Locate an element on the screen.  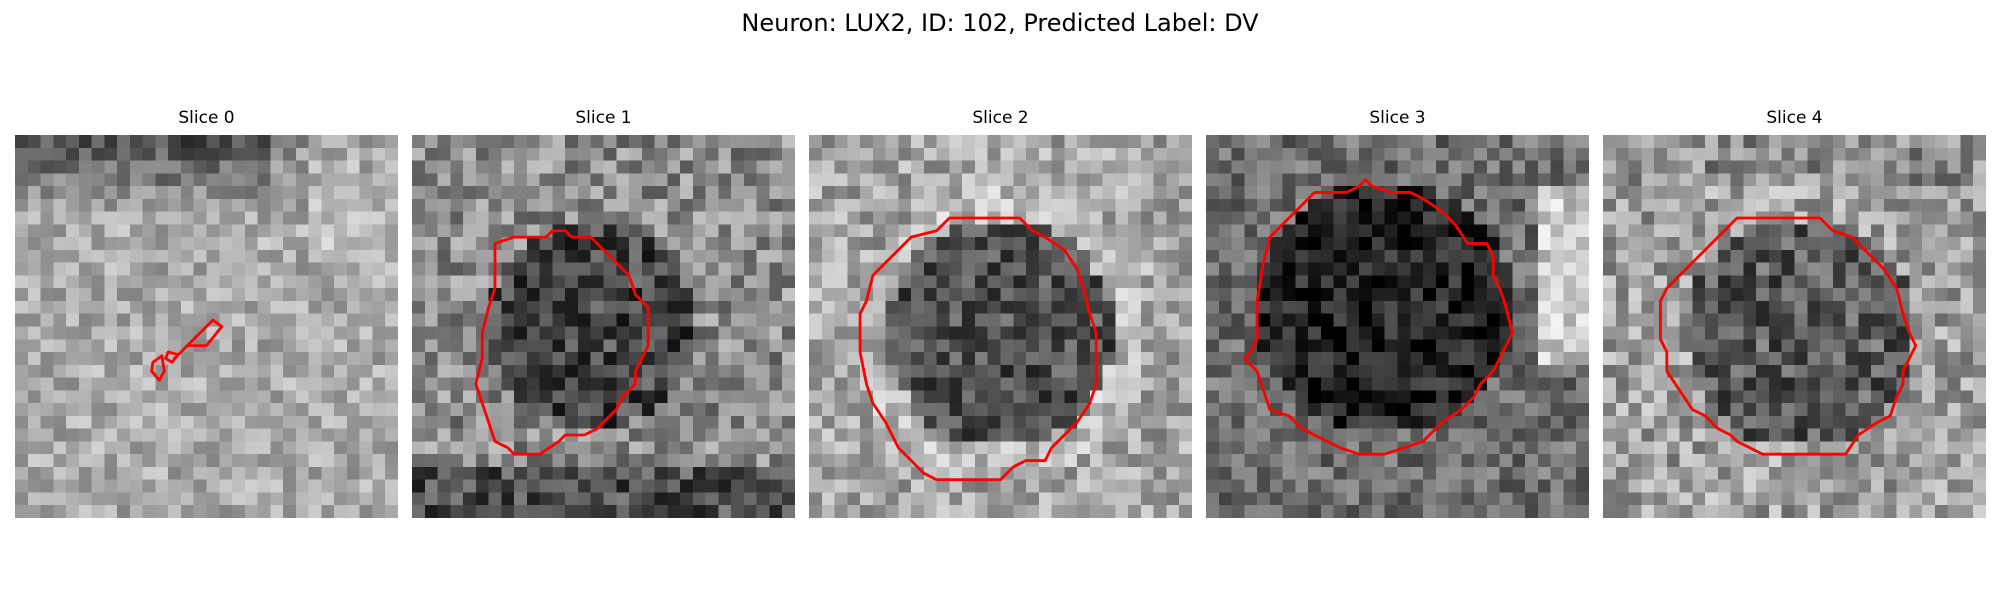
slice-title-4: Slice 4 is located at coordinates (1794, 118).